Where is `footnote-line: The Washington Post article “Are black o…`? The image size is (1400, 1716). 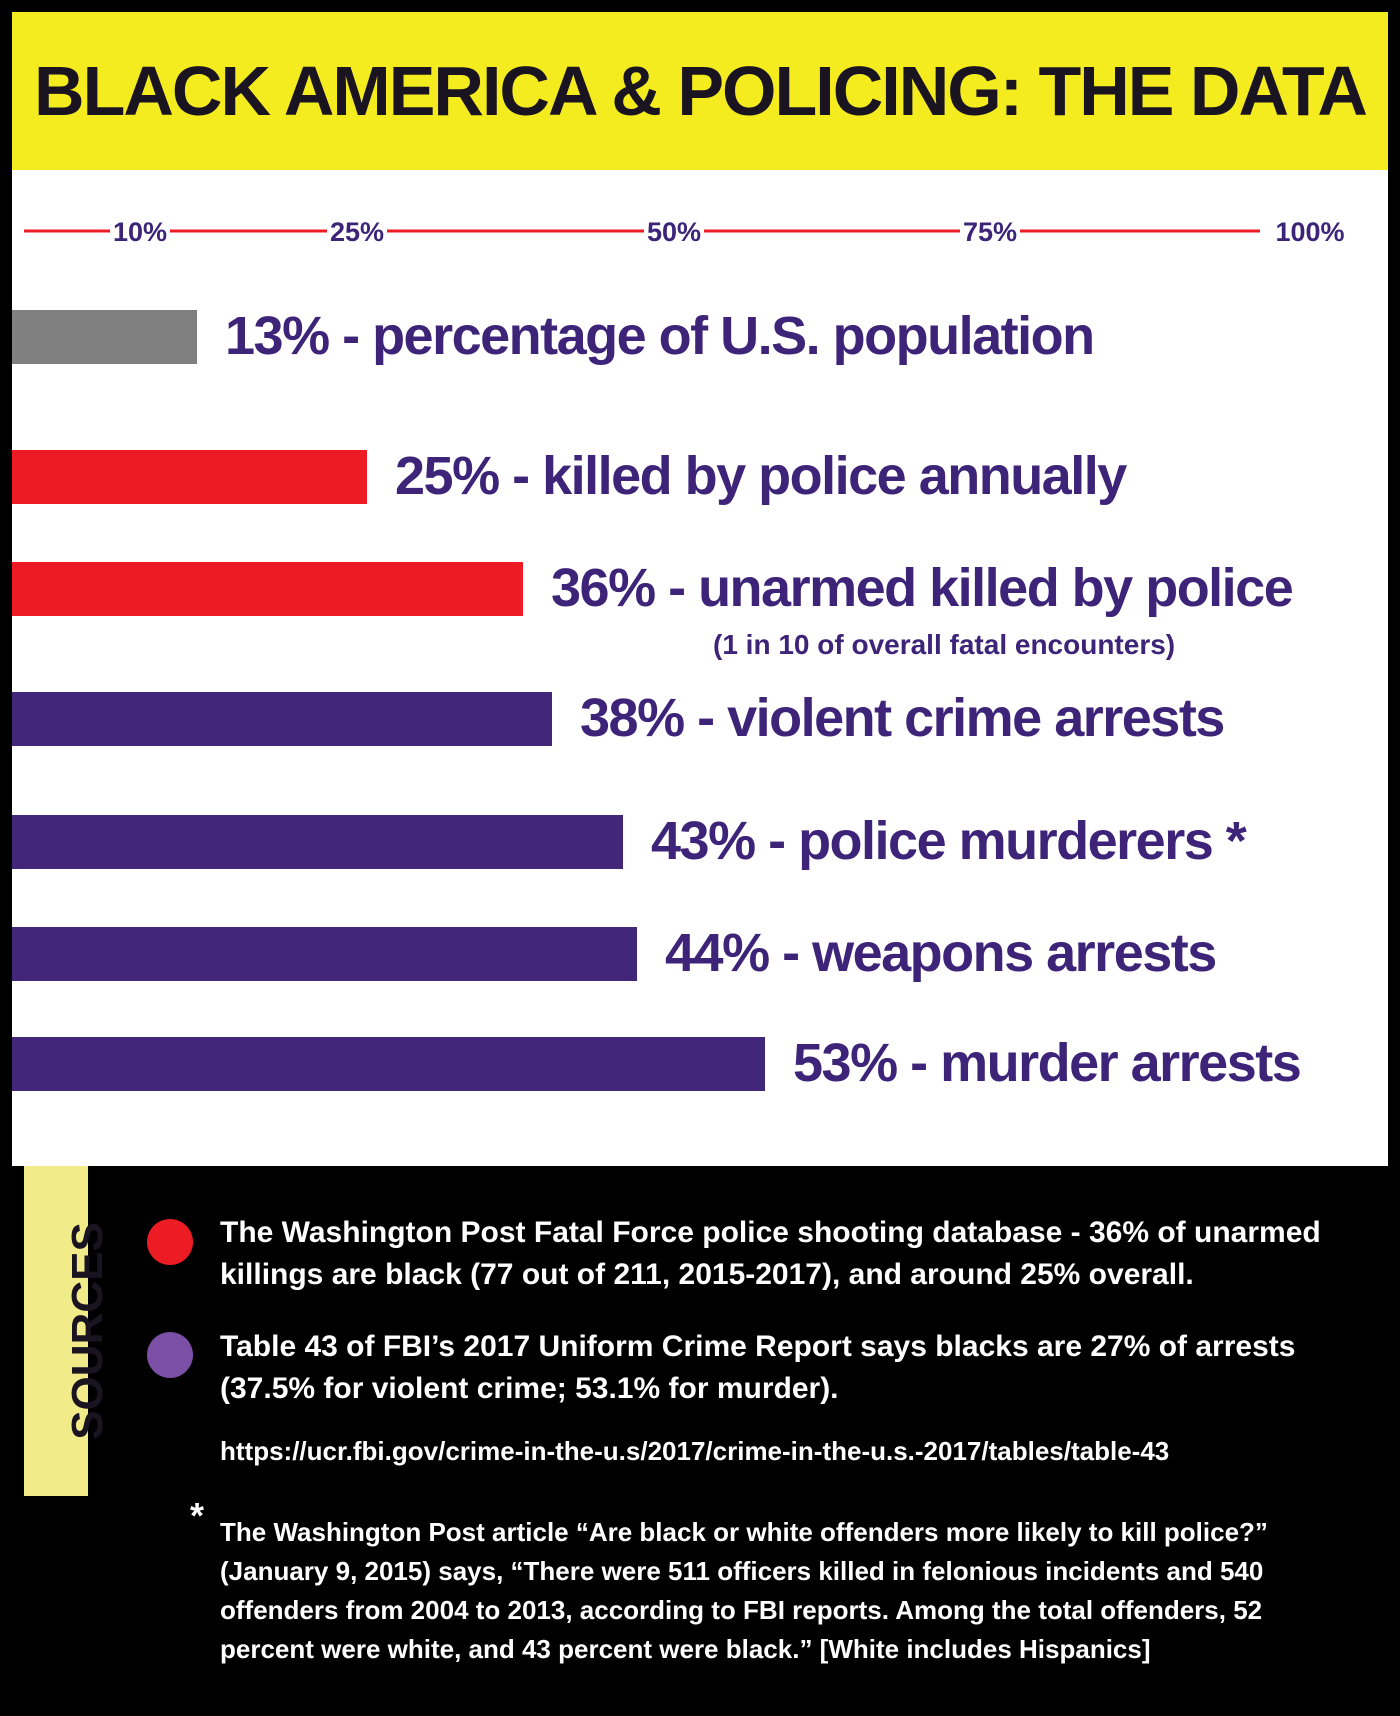 footnote-line: The Washington Post article “Are black o… is located at coordinates (744, 1532).